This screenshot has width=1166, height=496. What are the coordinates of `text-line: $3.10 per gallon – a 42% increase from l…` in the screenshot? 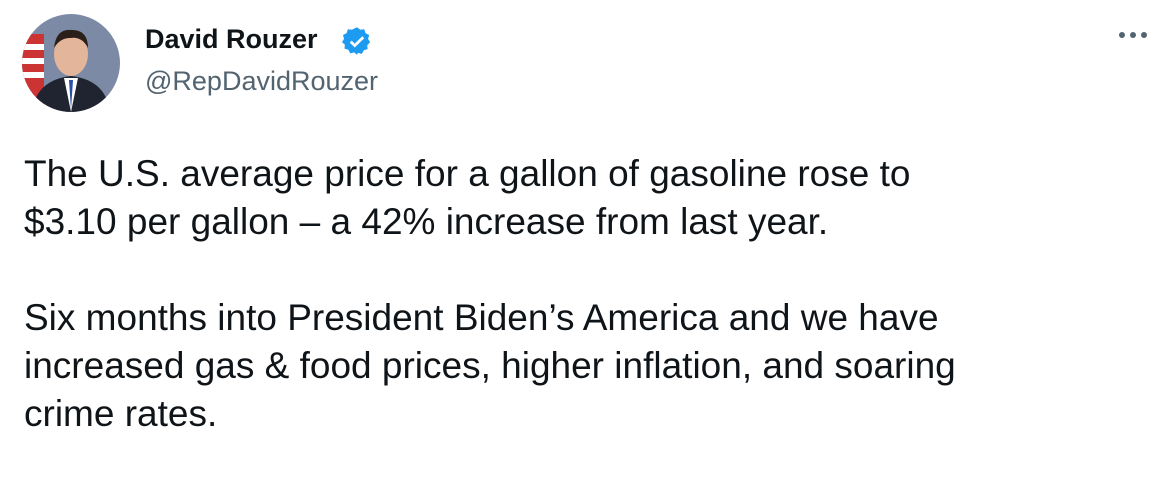 It's located at (426, 221).